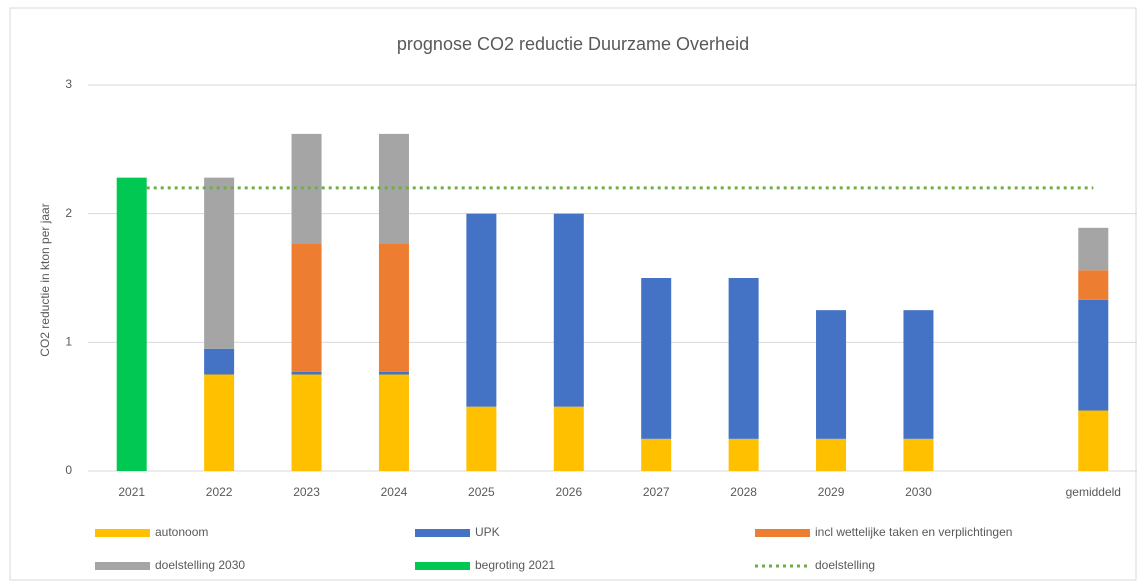 The image size is (1146, 585). What do you see at coordinates (515, 565) in the screenshot?
I see `legend-label: begroting 2021` at bounding box center [515, 565].